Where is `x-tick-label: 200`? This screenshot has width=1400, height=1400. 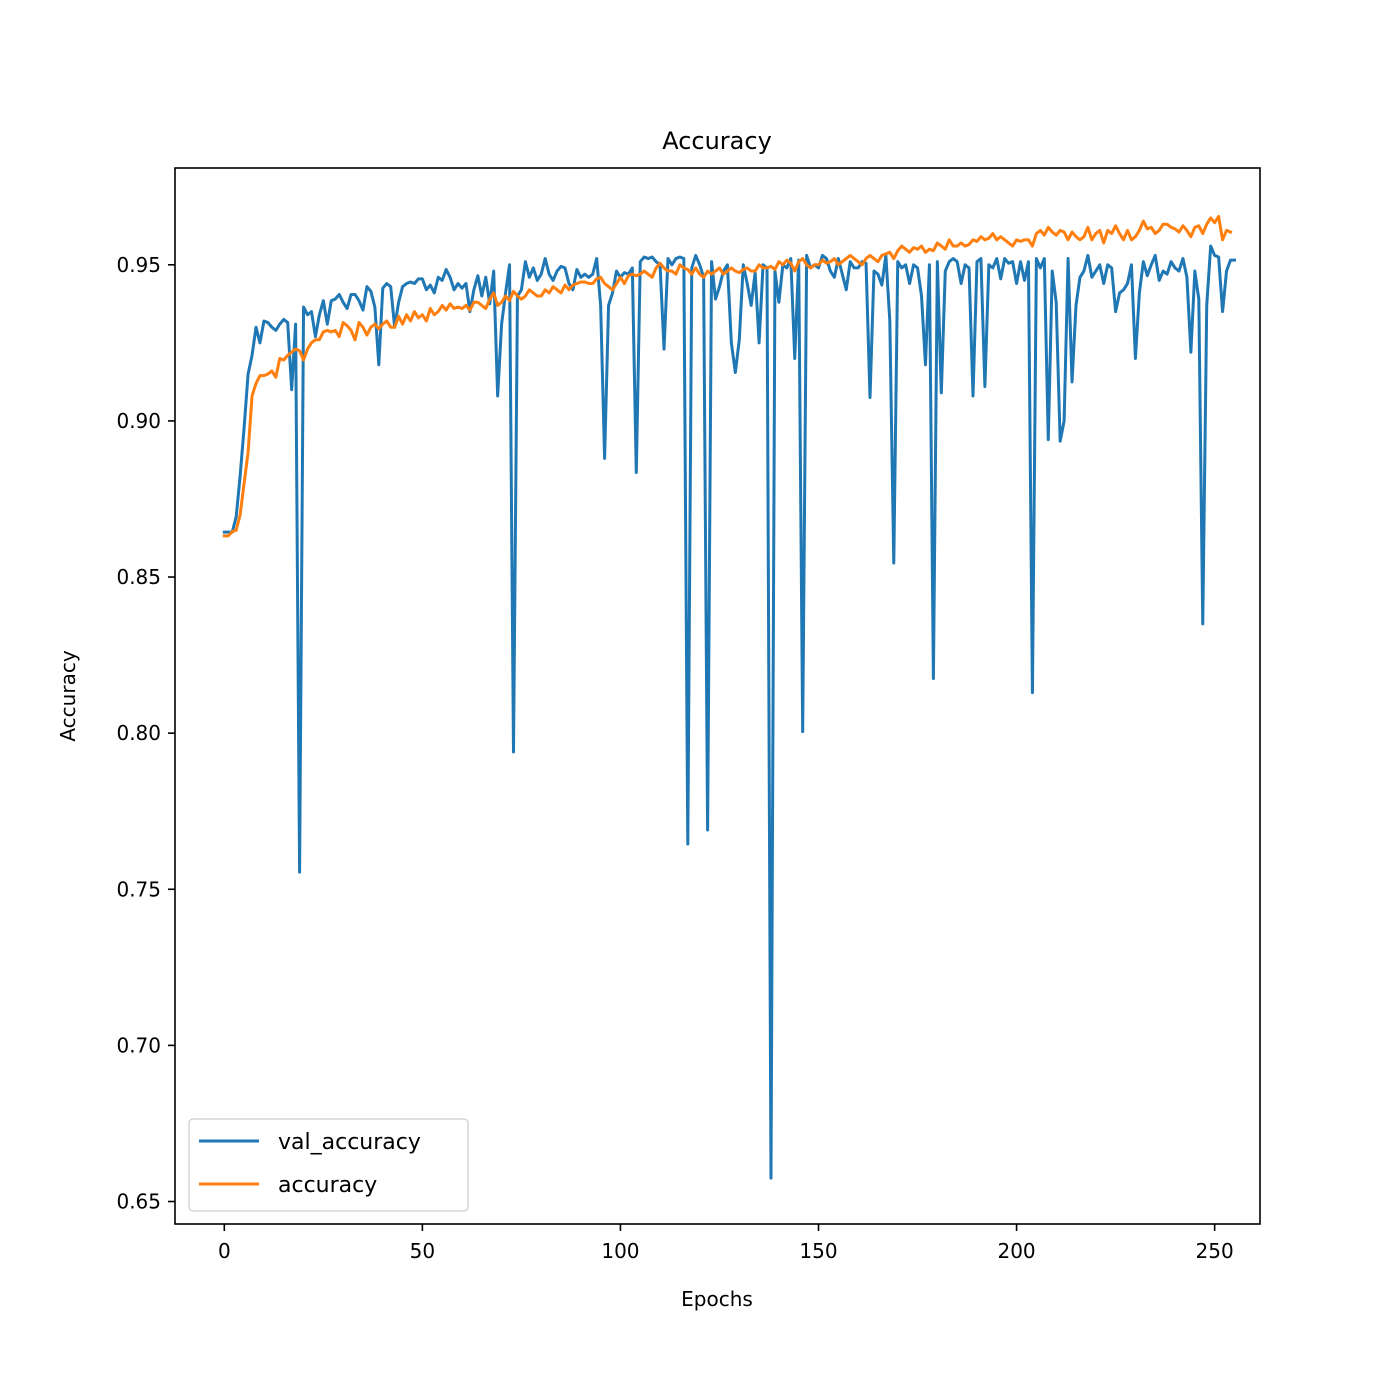
x-tick-label: 200 is located at coordinates (1016, 1251).